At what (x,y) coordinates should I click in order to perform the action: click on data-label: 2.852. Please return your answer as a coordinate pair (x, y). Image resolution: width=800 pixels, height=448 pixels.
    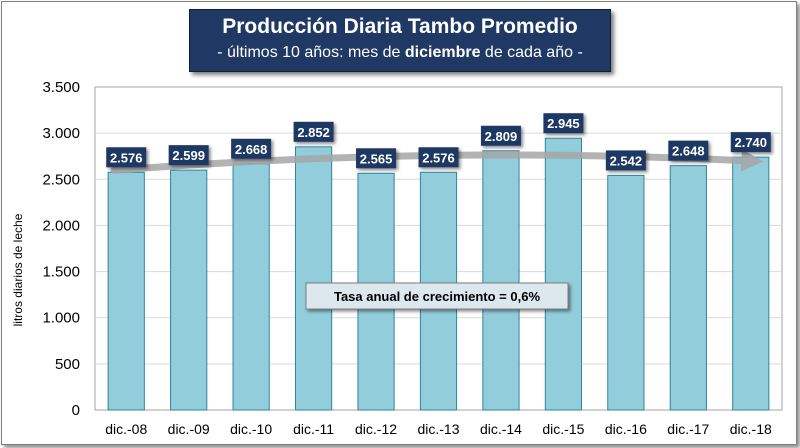
    Looking at the image, I should click on (313, 132).